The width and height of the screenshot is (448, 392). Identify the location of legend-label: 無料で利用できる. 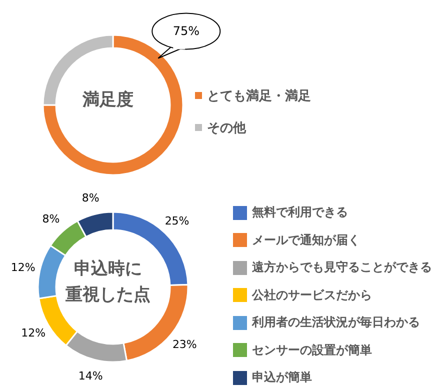
(300, 212).